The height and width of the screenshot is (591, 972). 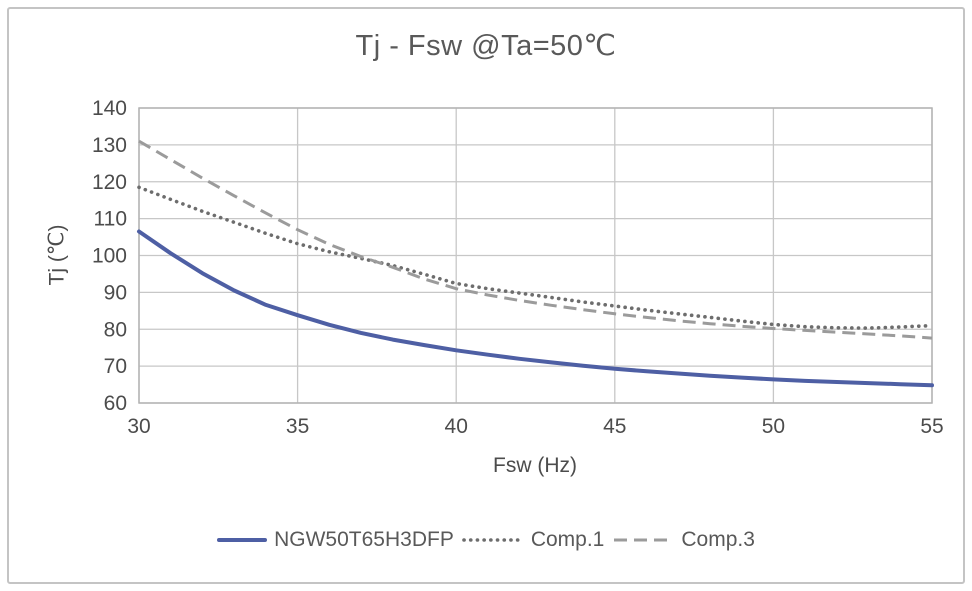 What do you see at coordinates (110, 219) in the screenshot?
I see `y-tick-label: 110` at bounding box center [110, 219].